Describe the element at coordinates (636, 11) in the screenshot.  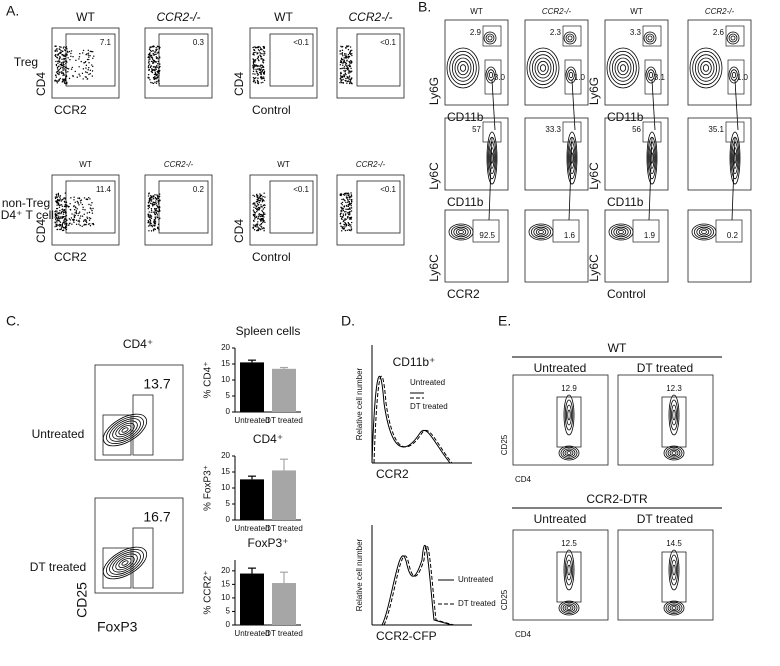
I see `label: WT` at that location.